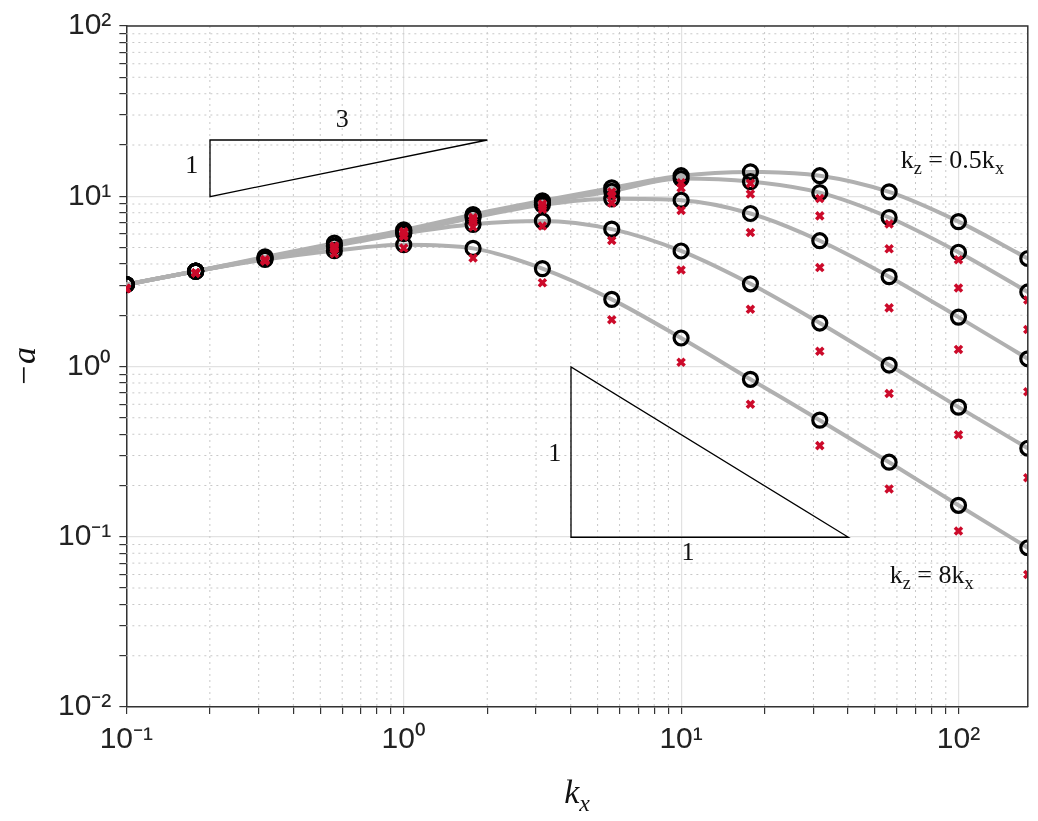 This screenshot has height=821, width=1038. I want to click on annotation: 3, so click(342, 118).